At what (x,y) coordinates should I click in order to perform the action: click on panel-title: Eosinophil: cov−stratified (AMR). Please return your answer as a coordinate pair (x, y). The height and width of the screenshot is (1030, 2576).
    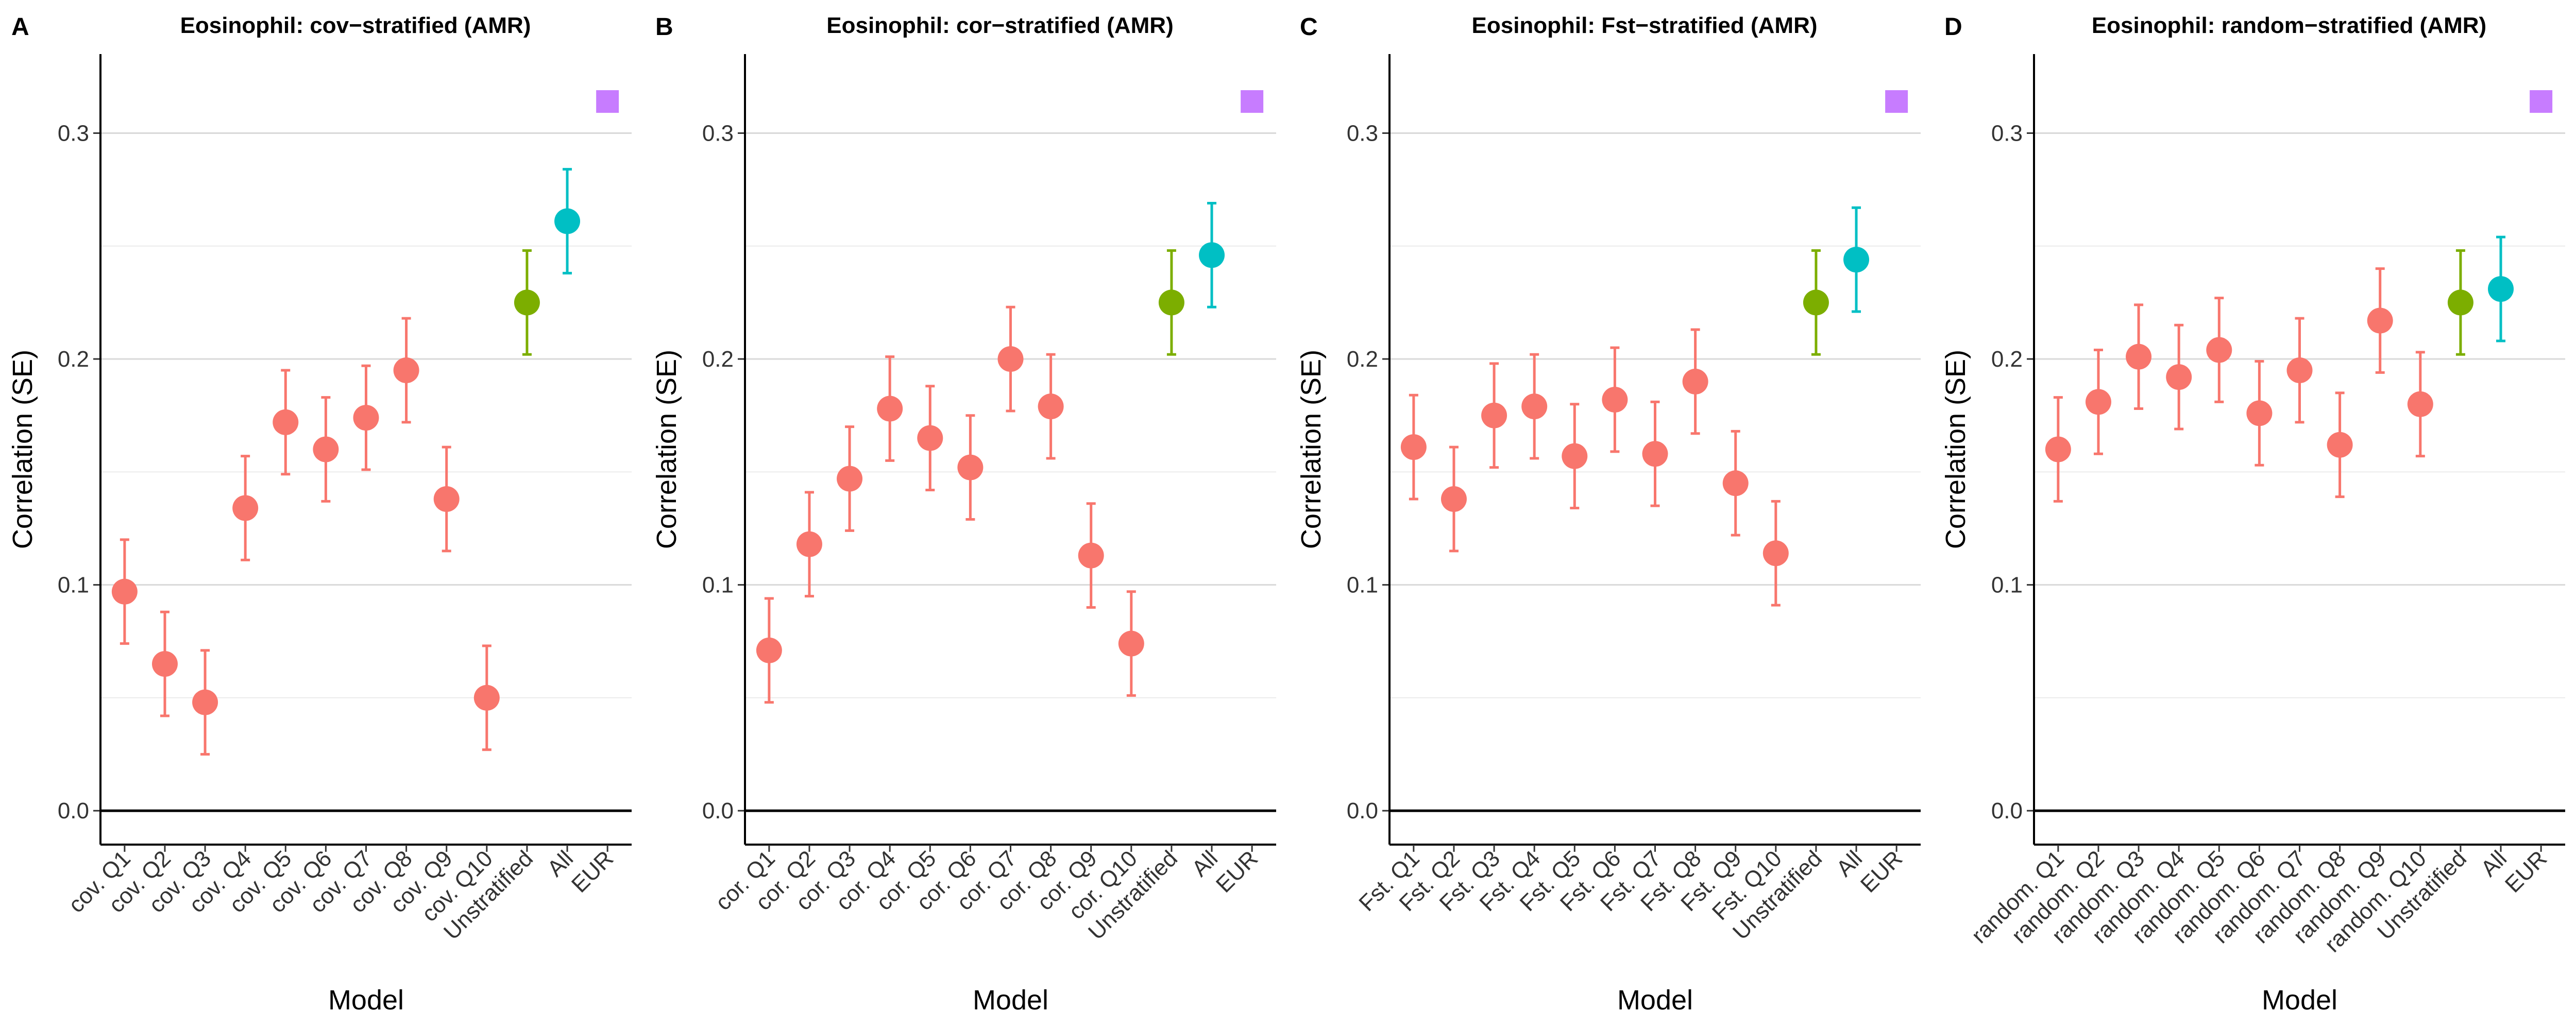
    Looking at the image, I should click on (355, 25).